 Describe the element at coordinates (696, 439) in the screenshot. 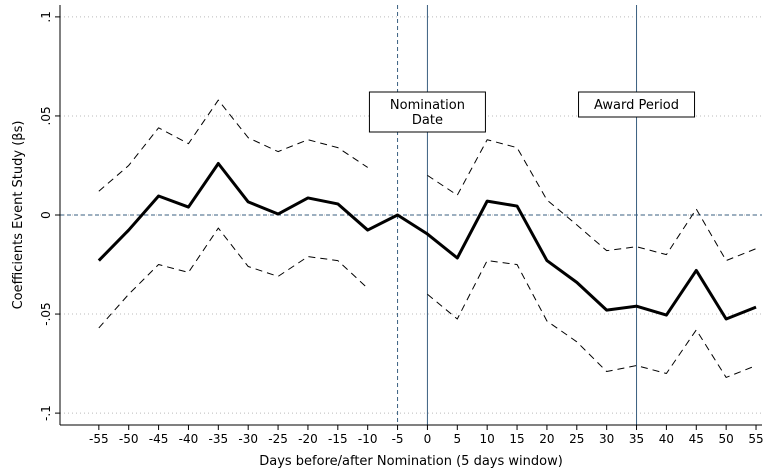

I see `x-tick-label: 45` at that location.